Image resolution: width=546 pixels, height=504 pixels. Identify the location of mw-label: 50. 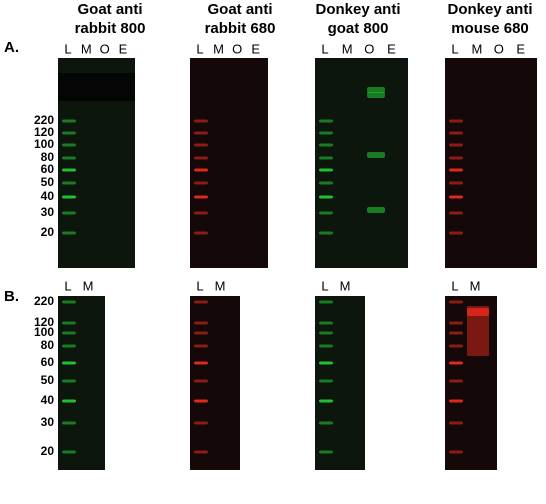
(48, 380).